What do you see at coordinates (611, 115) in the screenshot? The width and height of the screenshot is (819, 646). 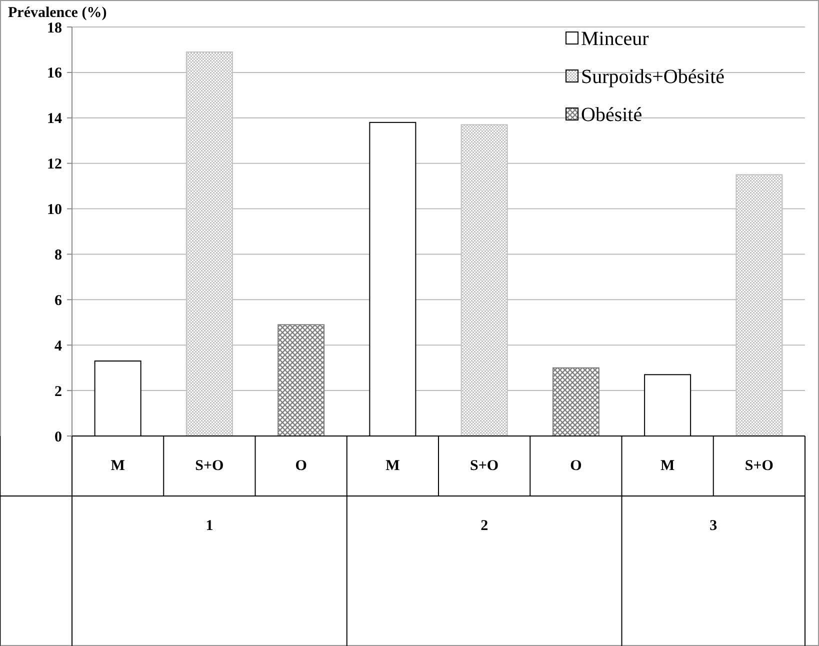 I see `legend-label: Obésité` at bounding box center [611, 115].